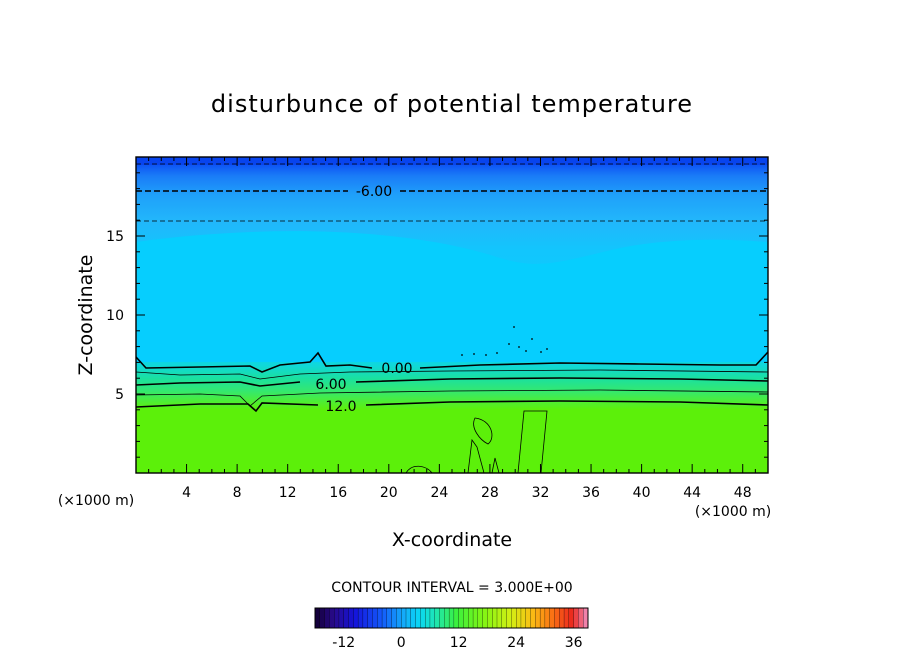 Image resolution: width=904 pixels, height=654 pixels. Describe the element at coordinates (96, 501) in the screenshot. I see `z-unit-label: (×1000 m)` at that location.